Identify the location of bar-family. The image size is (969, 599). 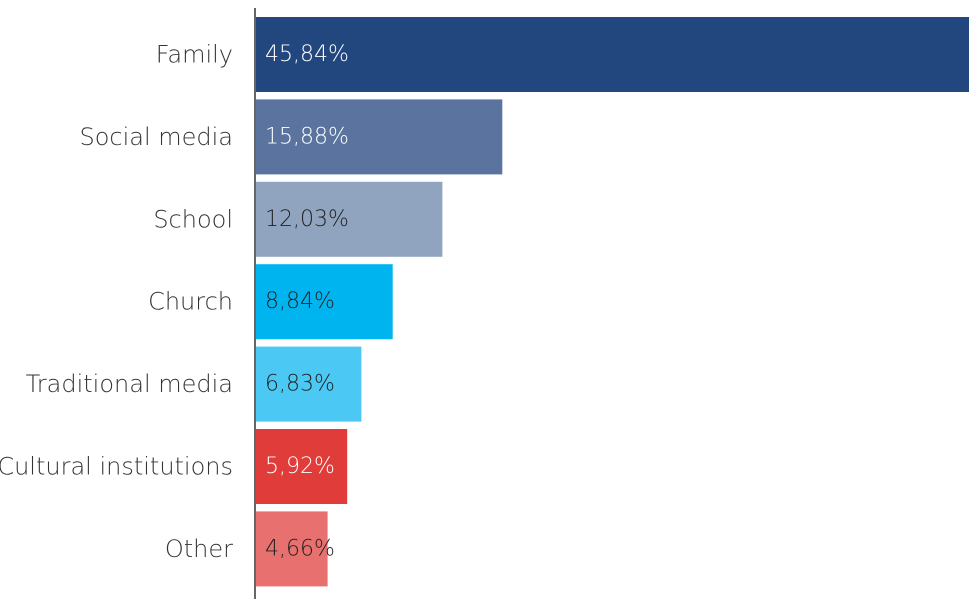
(612, 54).